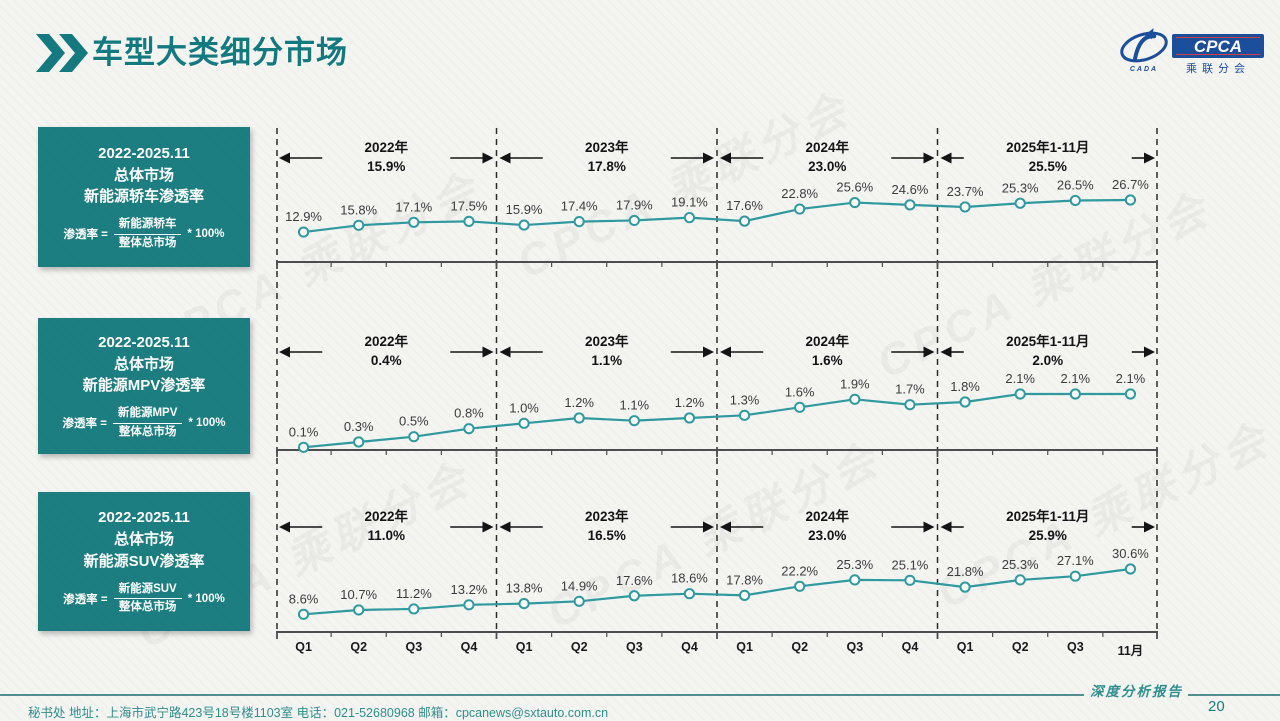  What do you see at coordinates (143, 540) in the screenshot?
I see `label-market: 总体市场` at bounding box center [143, 540].